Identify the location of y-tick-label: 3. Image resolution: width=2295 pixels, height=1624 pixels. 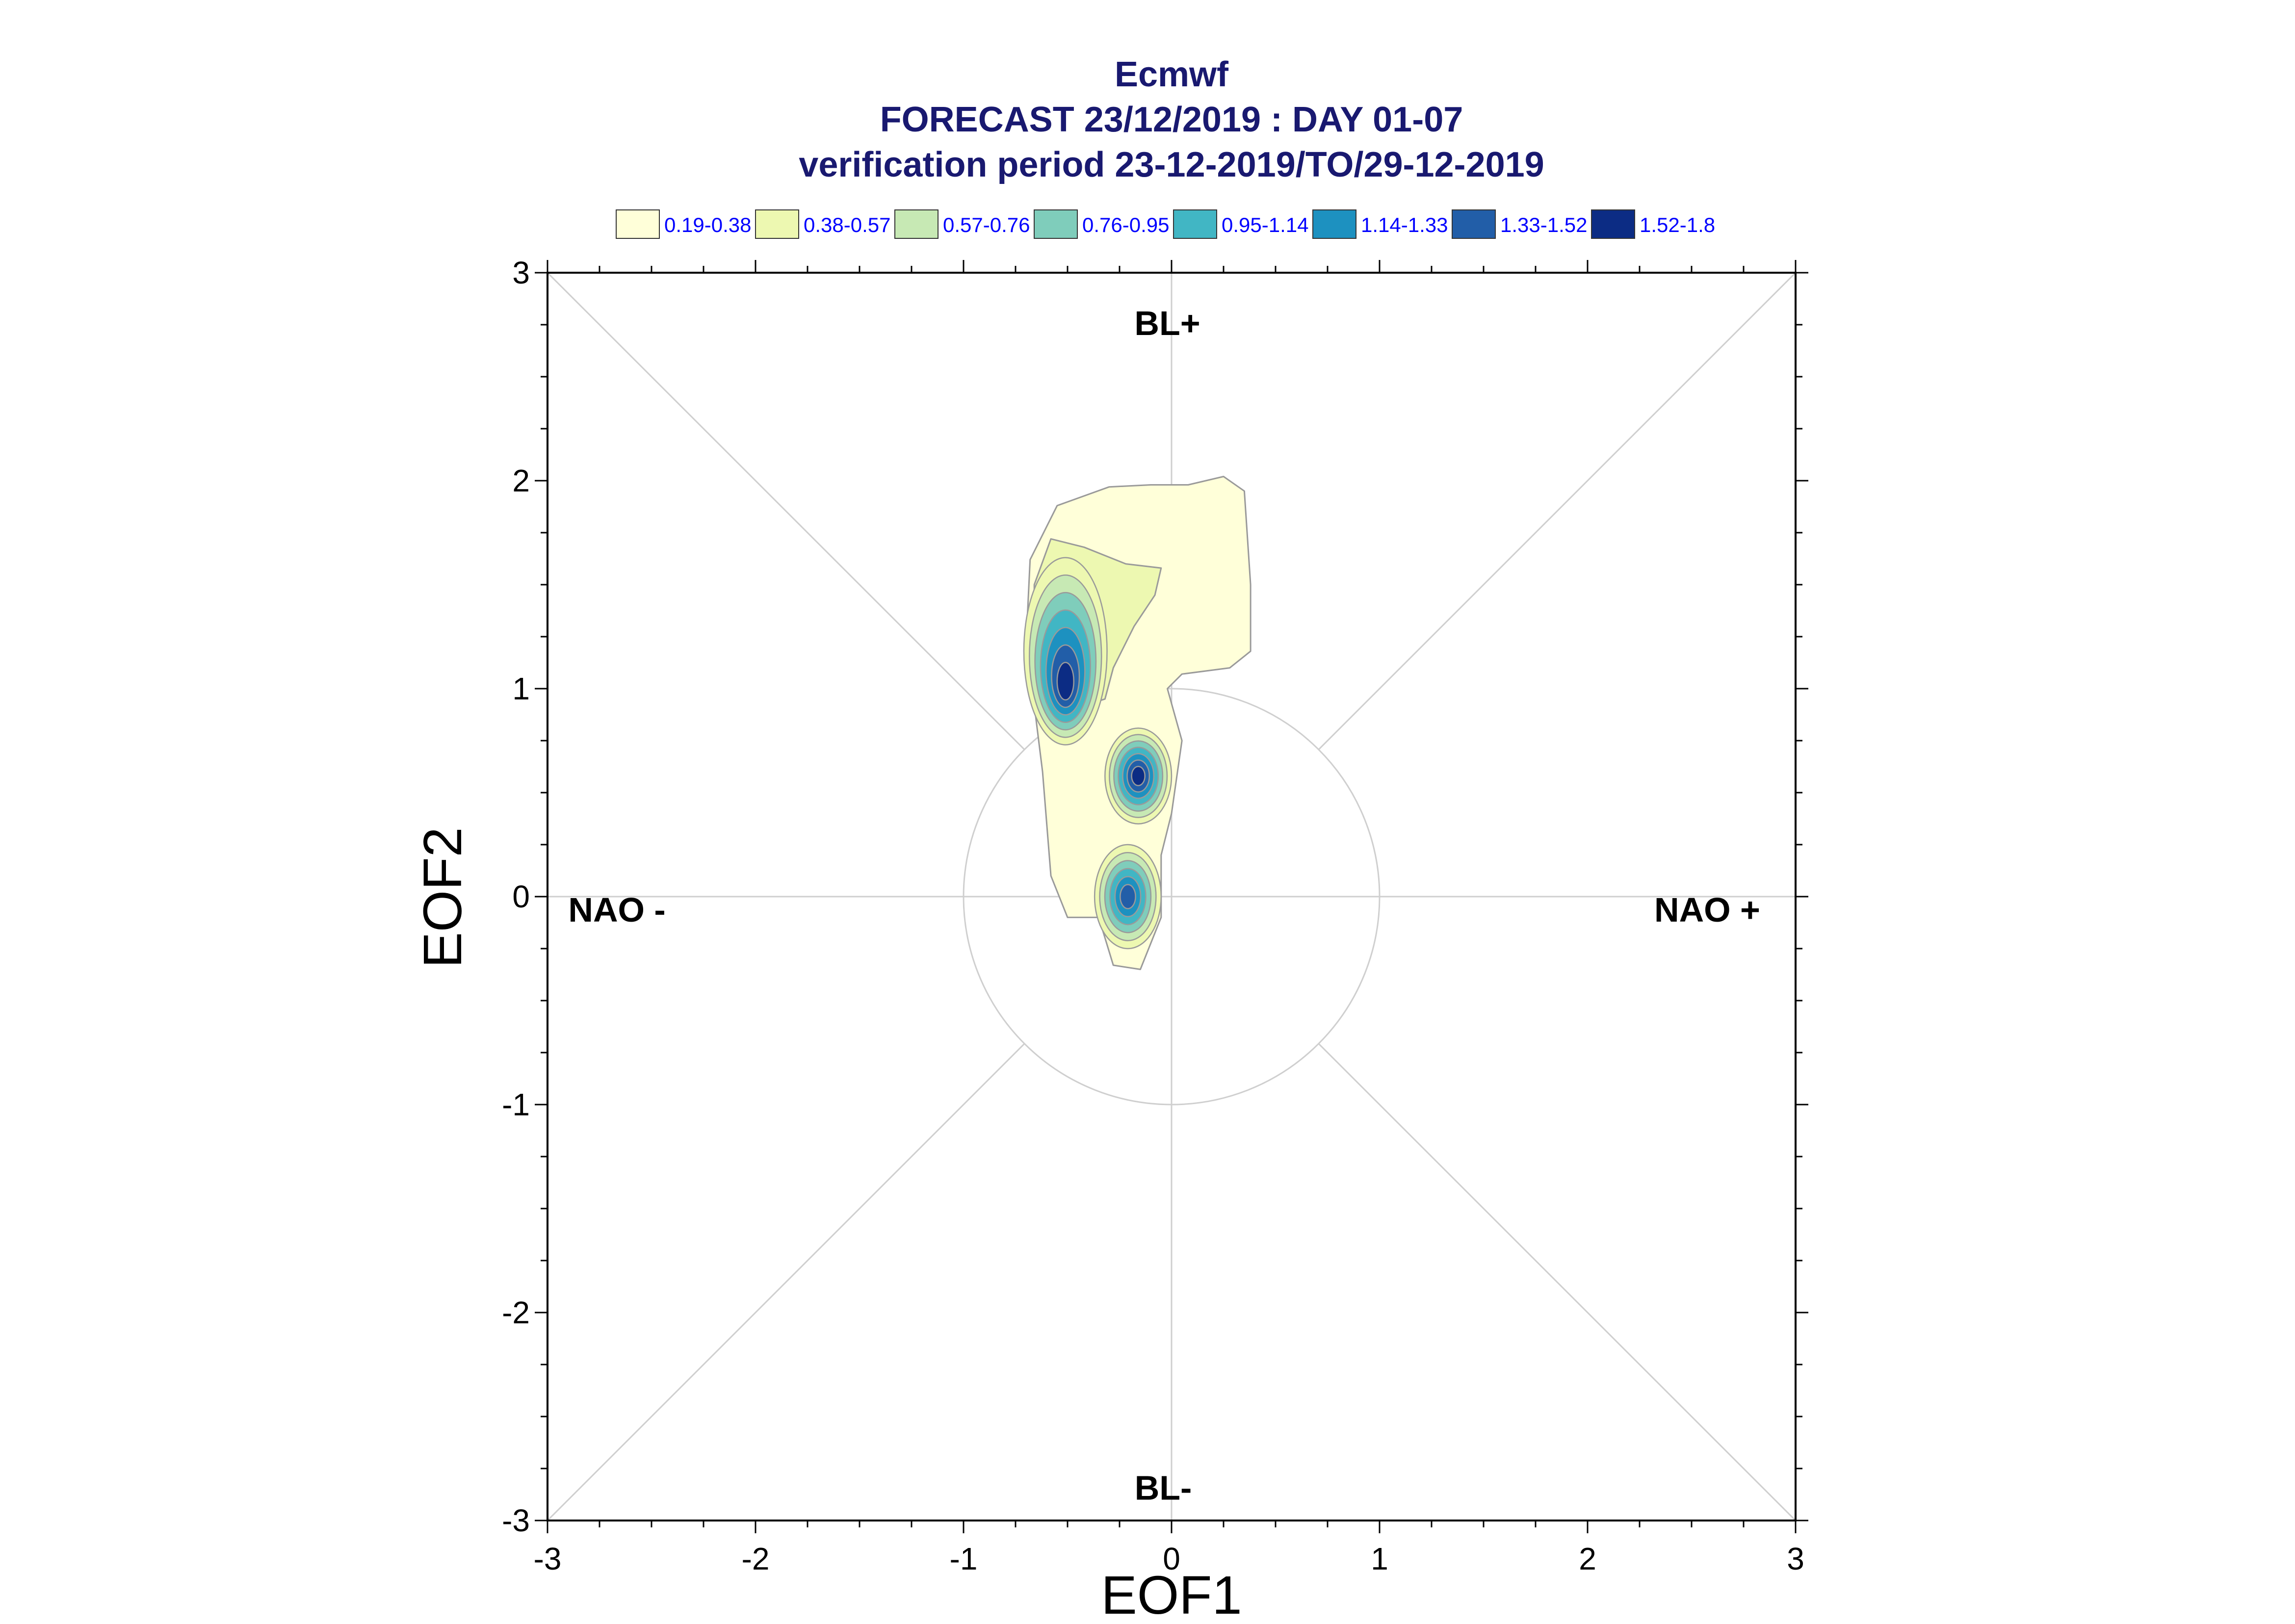
(521, 272).